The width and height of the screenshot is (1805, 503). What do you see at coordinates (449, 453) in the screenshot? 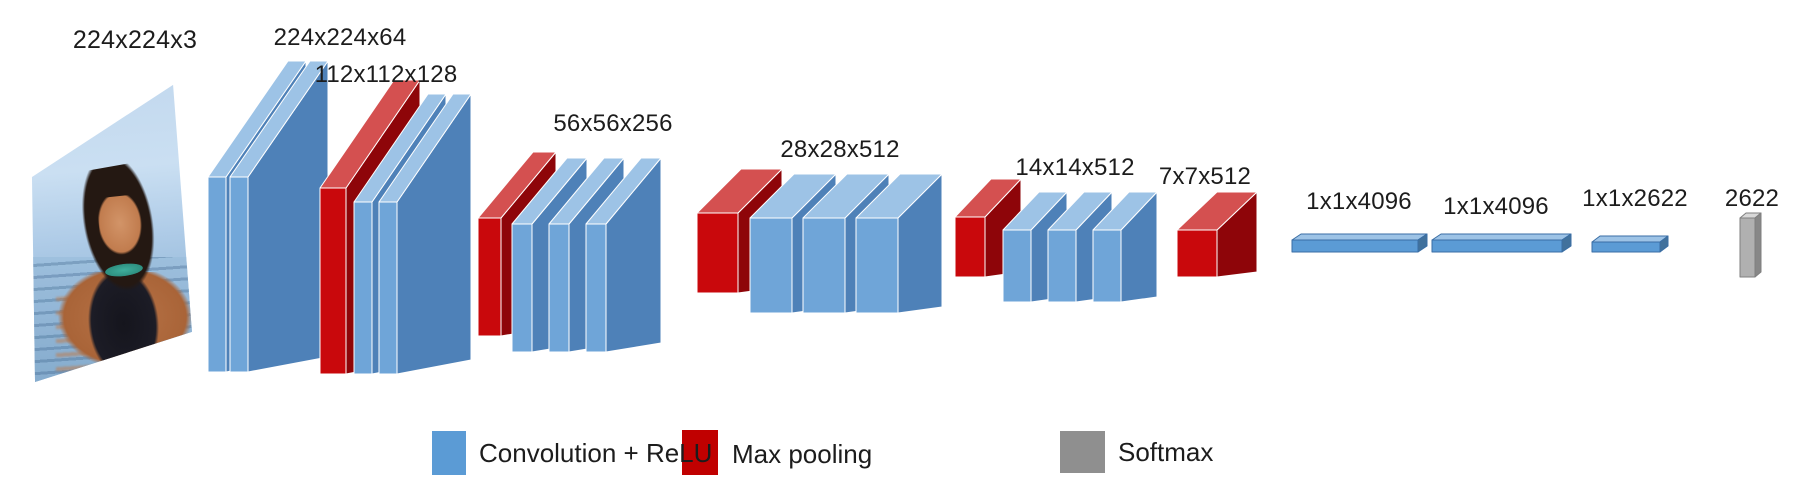
I see `legend-swatch-convolution` at bounding box center [449, 453].